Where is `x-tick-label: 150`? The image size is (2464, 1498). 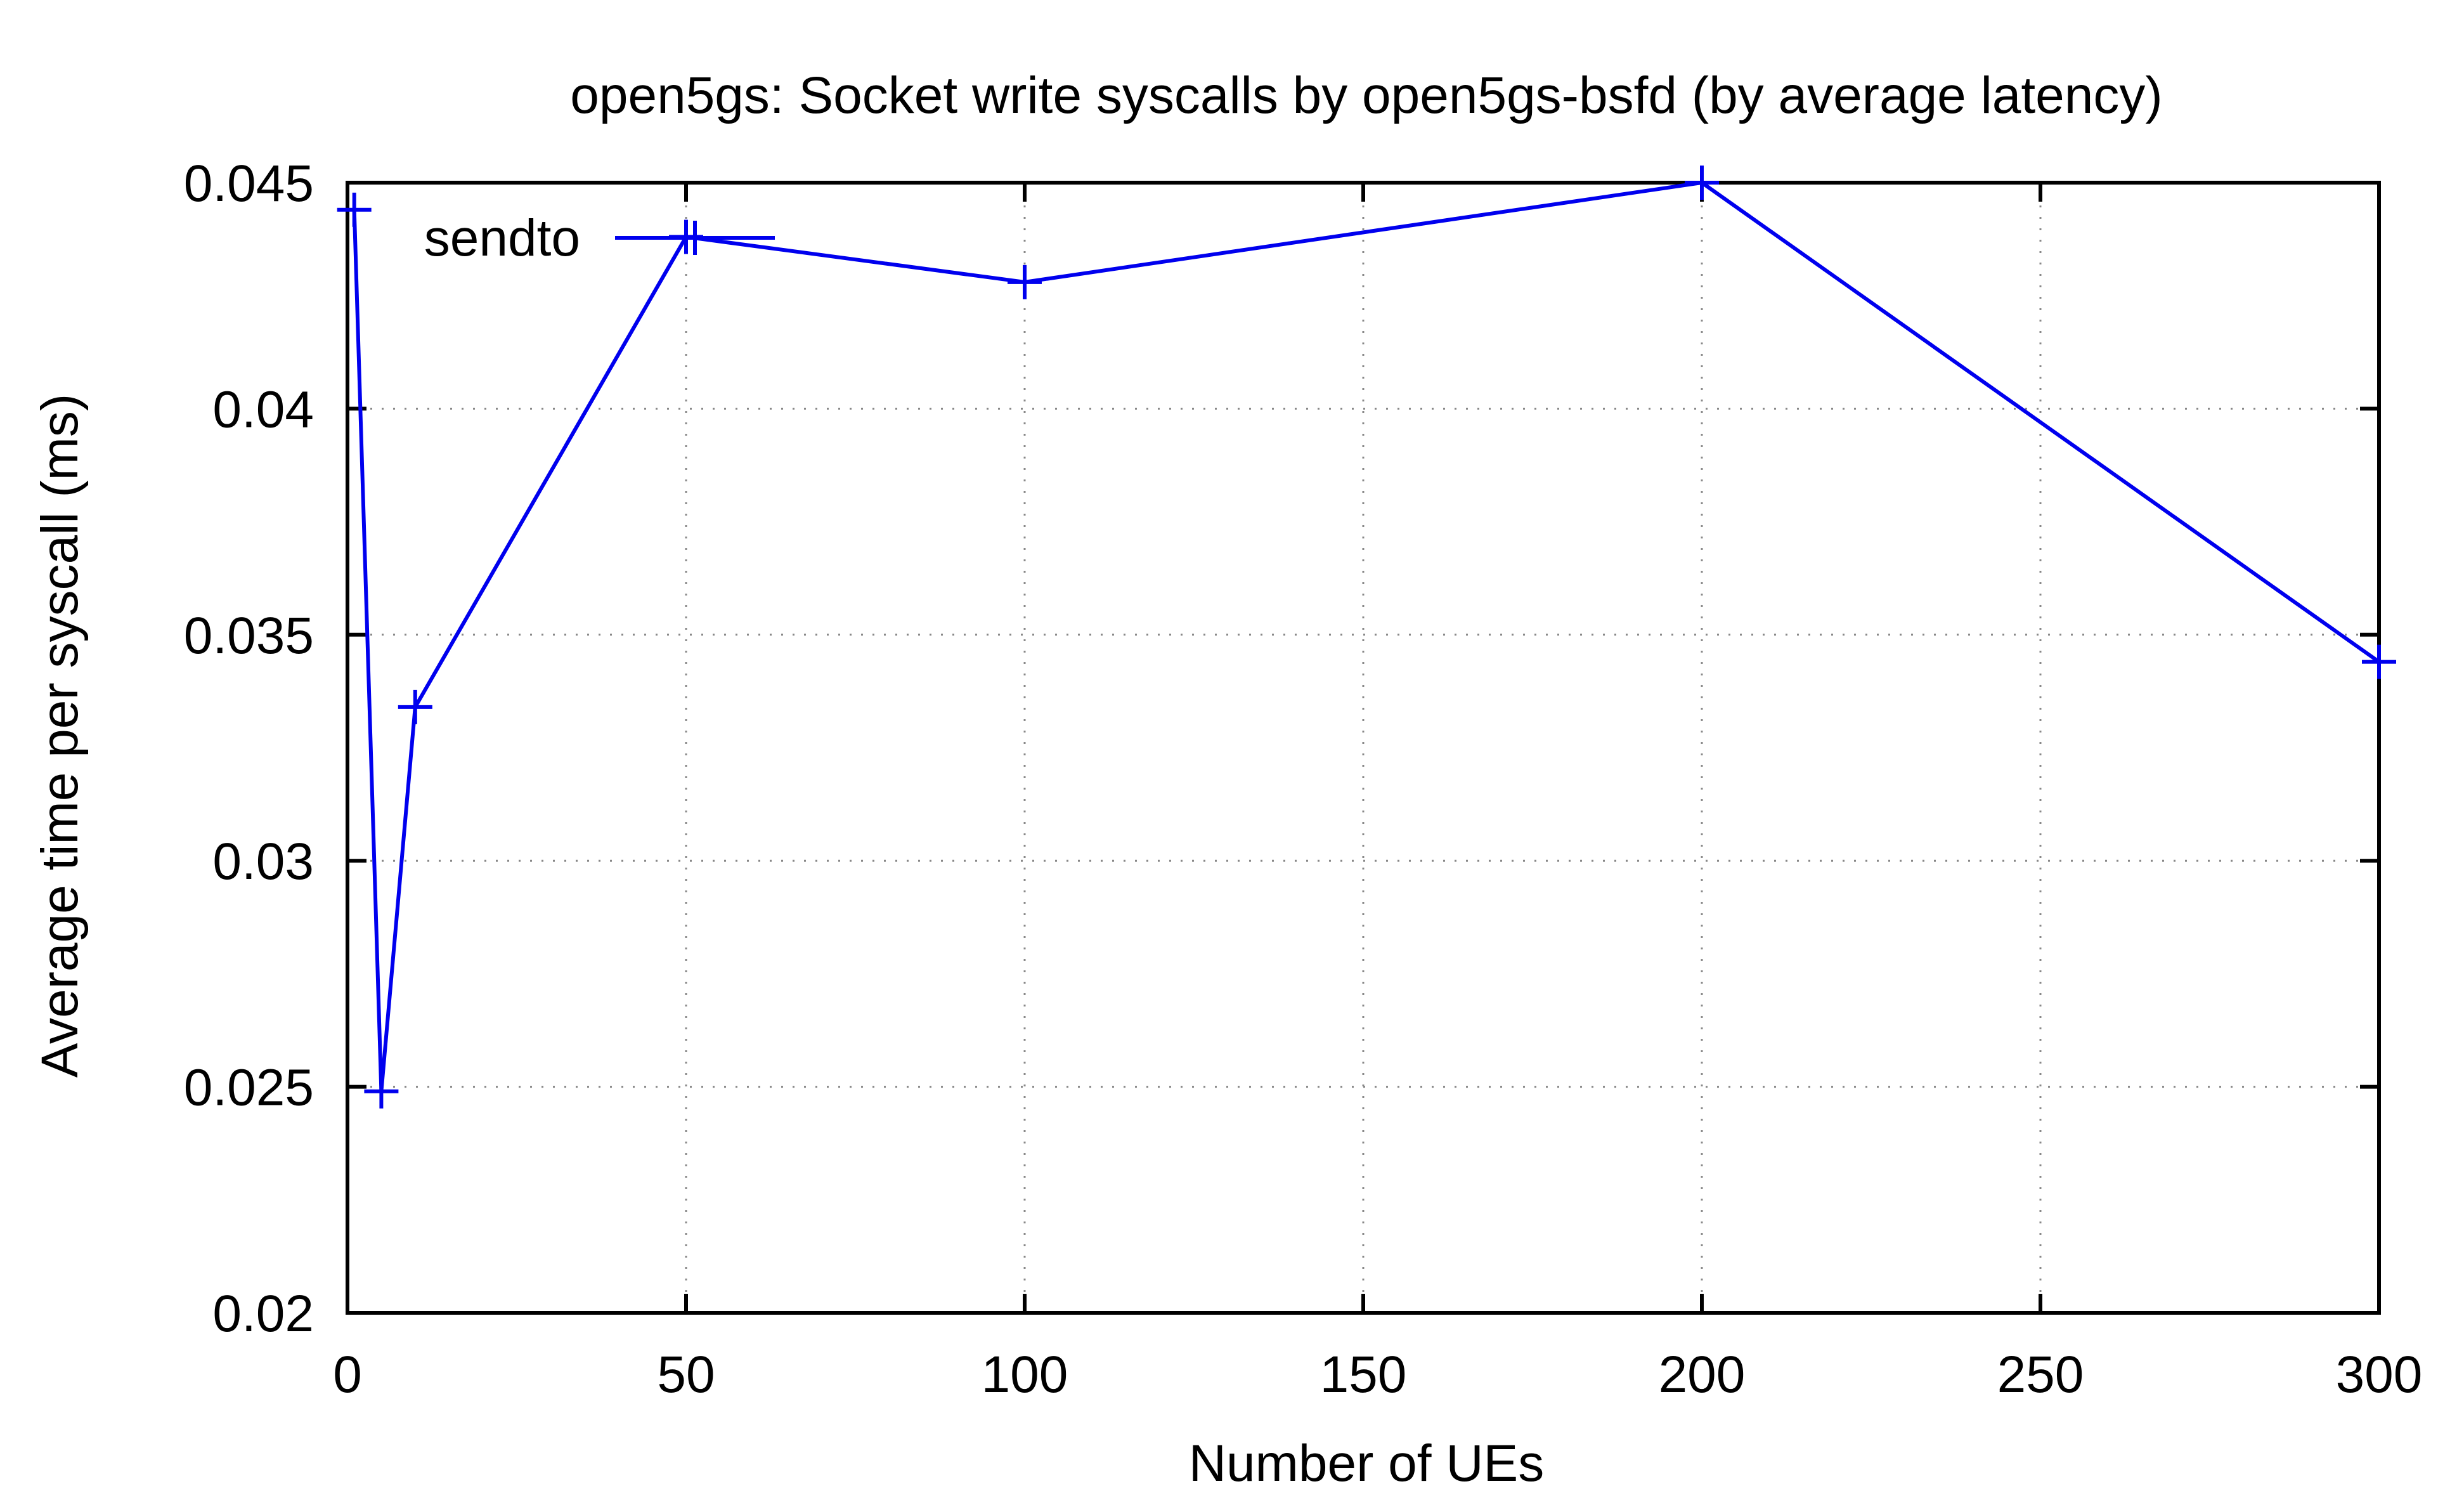
x-tick-label: 150 is located at coordinates (1363, 1375).